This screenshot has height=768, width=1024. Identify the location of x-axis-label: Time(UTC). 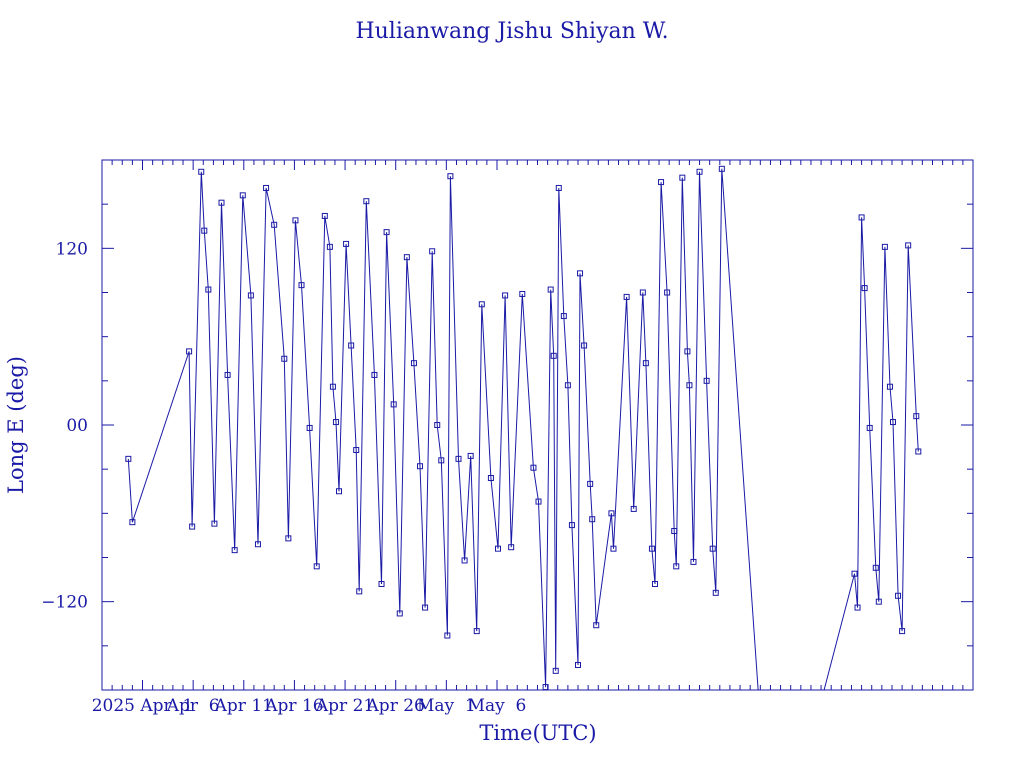
(537, 733).